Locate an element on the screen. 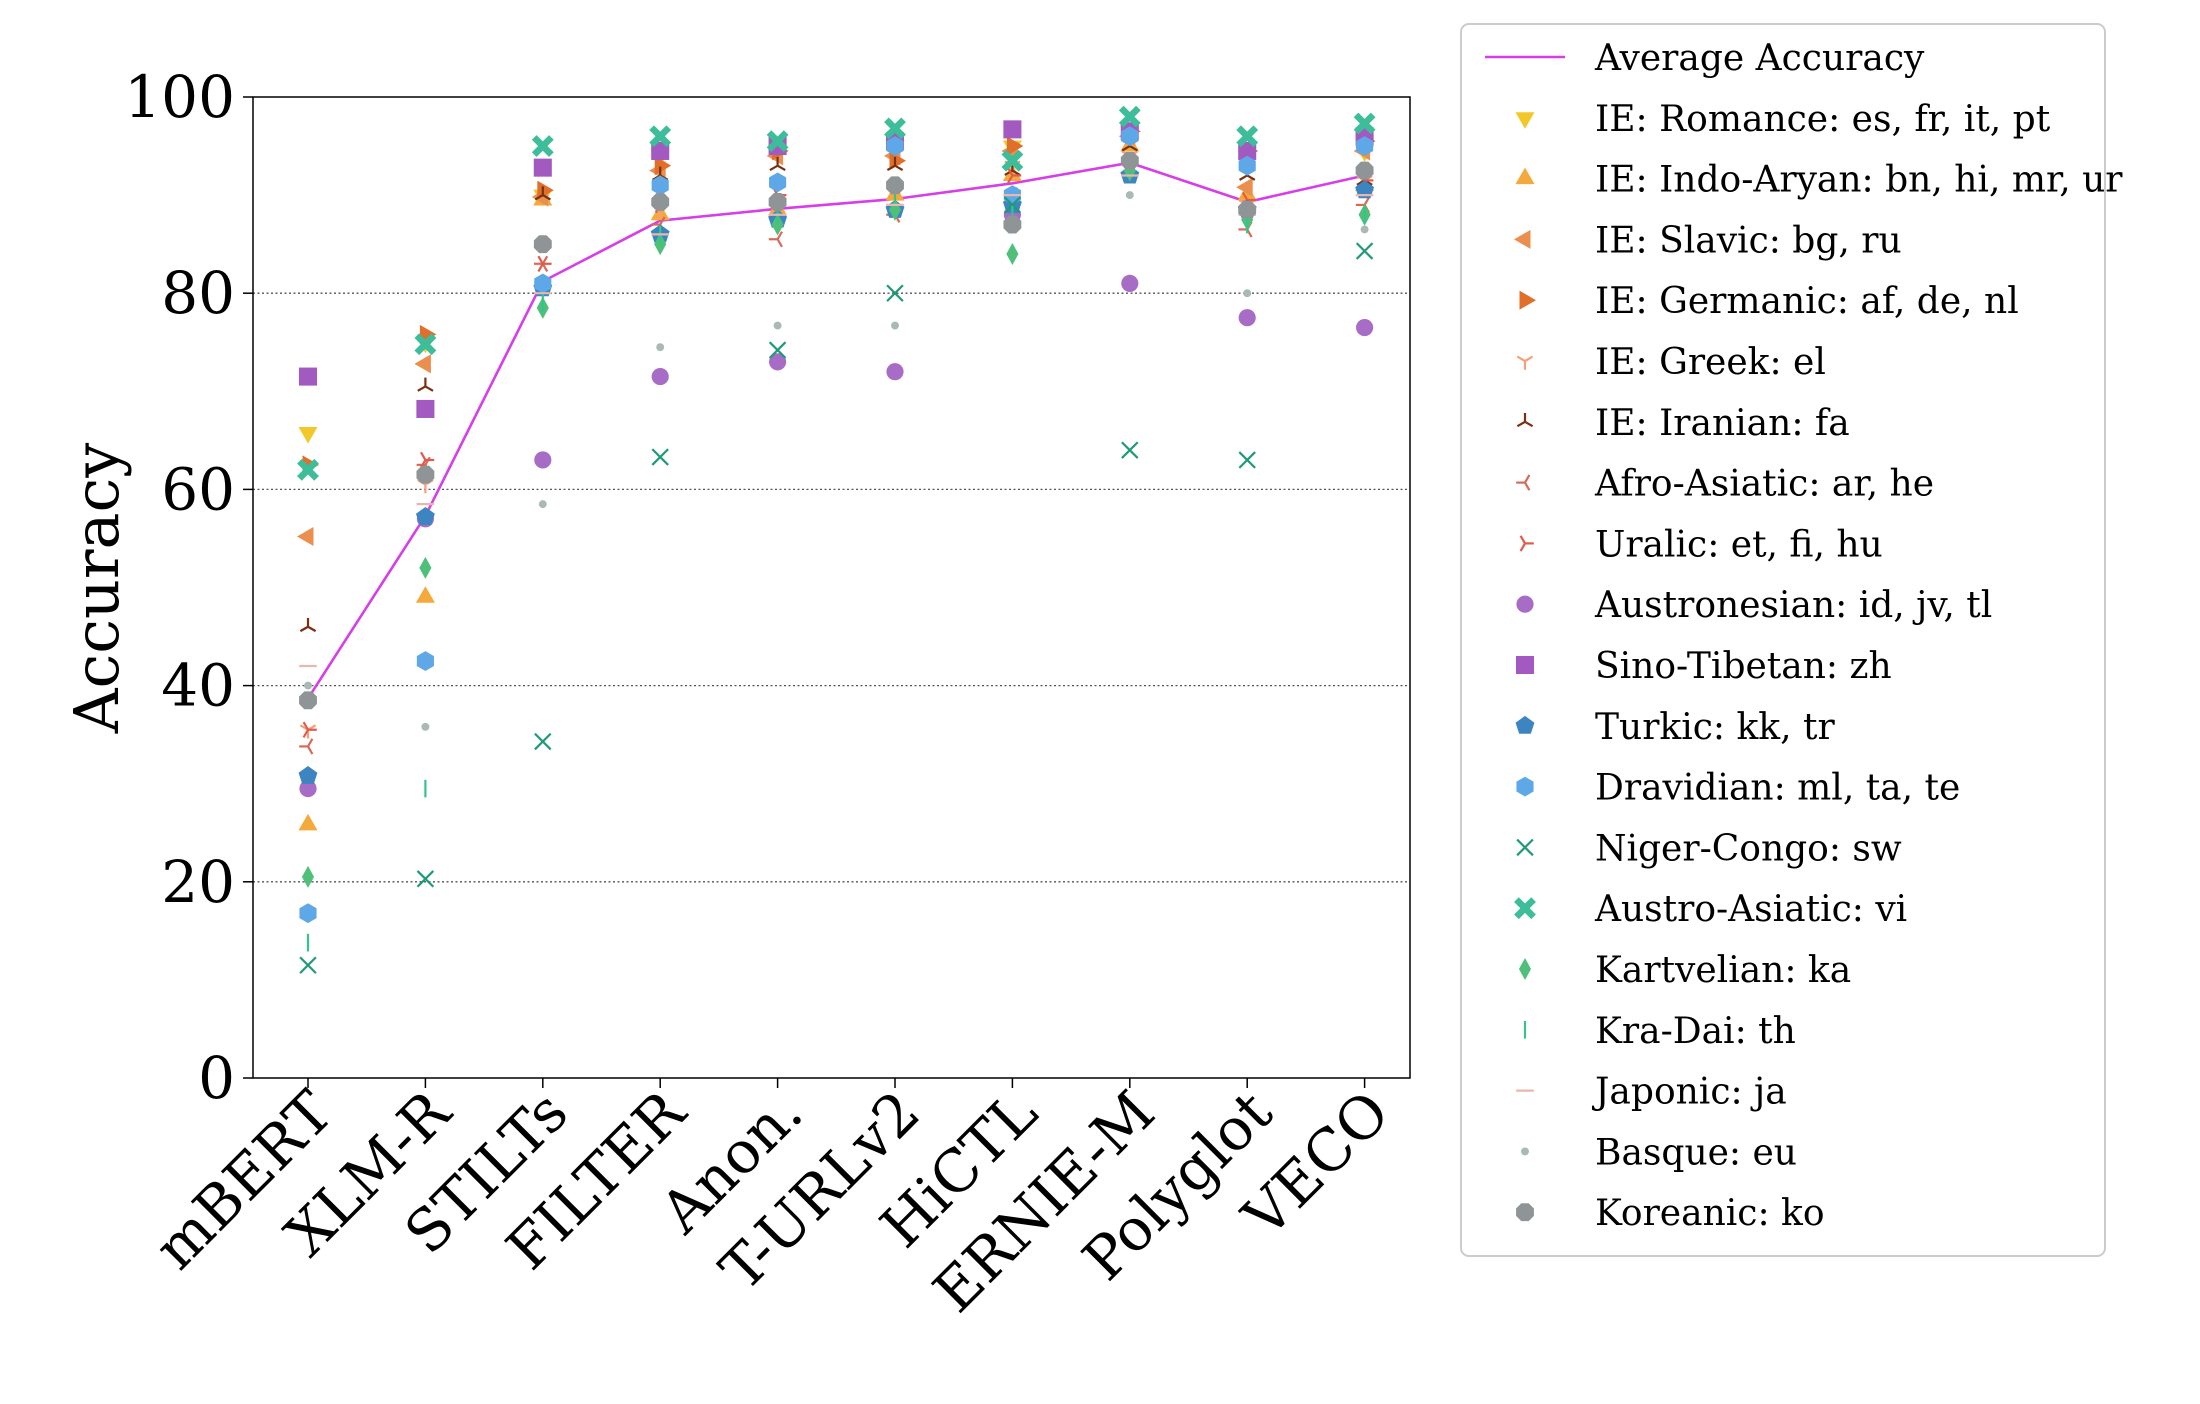 Image resolution: width=2200 pixels, height=1404 pixels. legend-item-ie-iranian-fa: IE: Iranian: fa is located at coordinates (1683, 423).